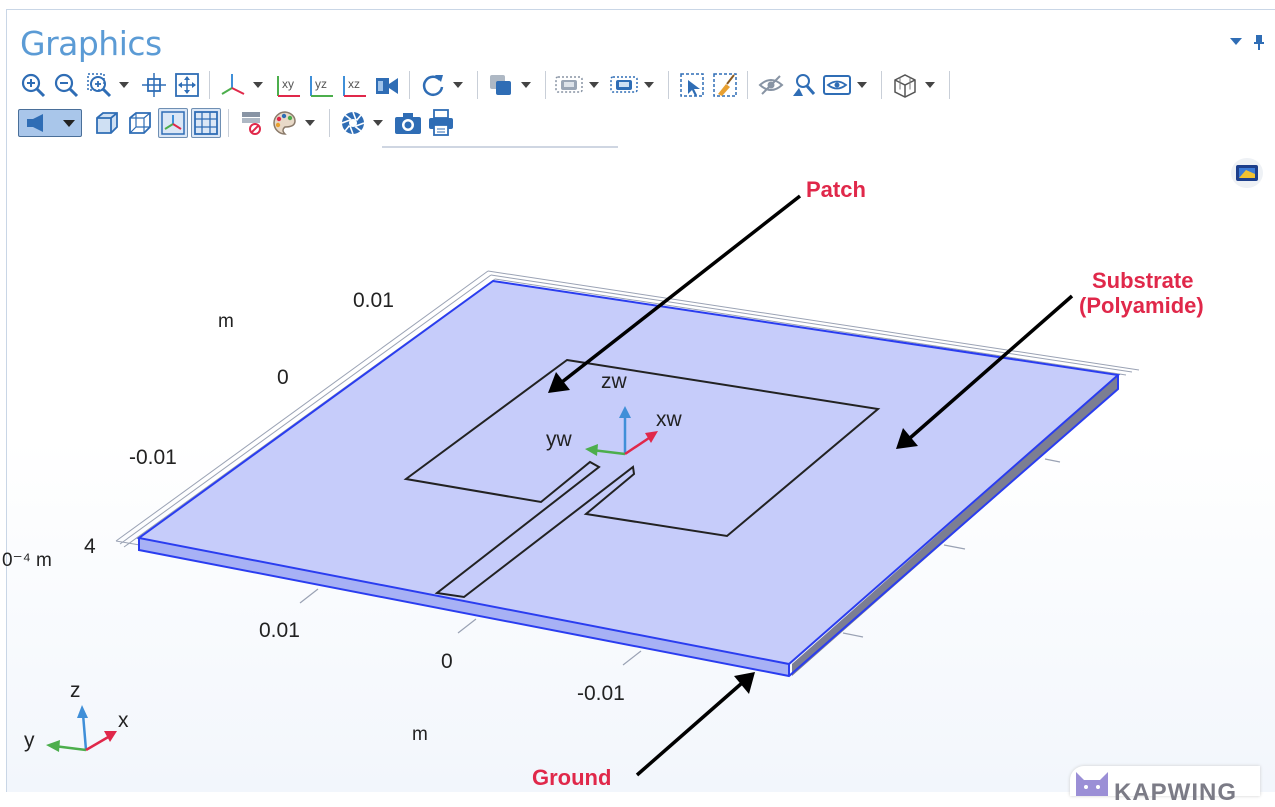  I want to click on select-objects-icon, so click(500, 85).